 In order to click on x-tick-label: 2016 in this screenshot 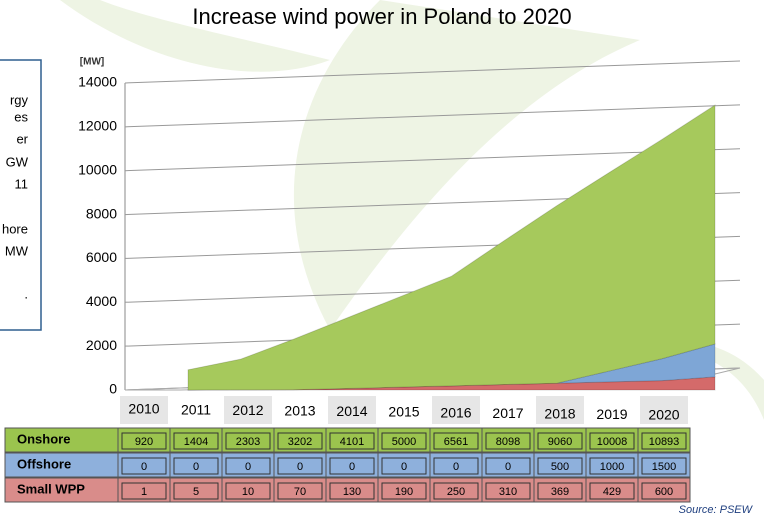, I will do `click(455, 412)`.